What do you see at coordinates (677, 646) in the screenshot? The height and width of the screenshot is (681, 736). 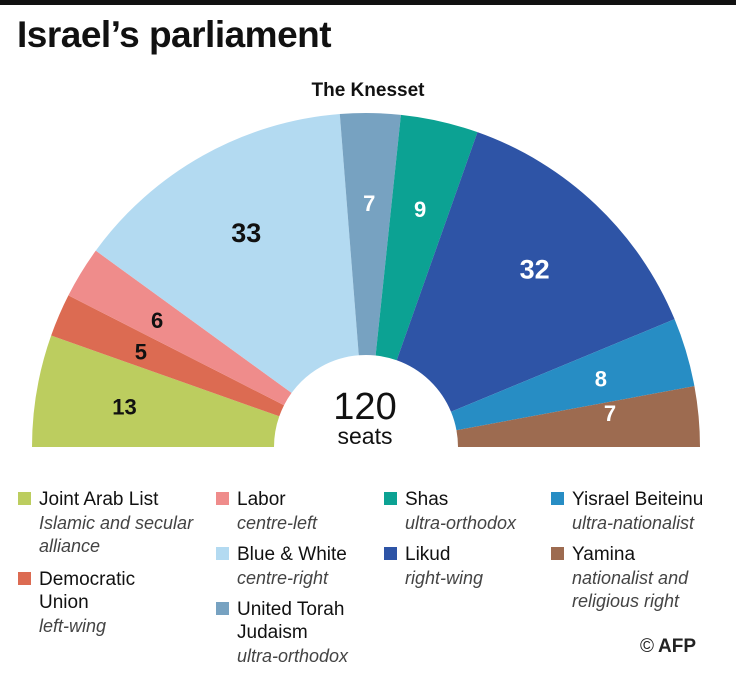 I see `credit-text: AFP` at bounding box center [677, 646].